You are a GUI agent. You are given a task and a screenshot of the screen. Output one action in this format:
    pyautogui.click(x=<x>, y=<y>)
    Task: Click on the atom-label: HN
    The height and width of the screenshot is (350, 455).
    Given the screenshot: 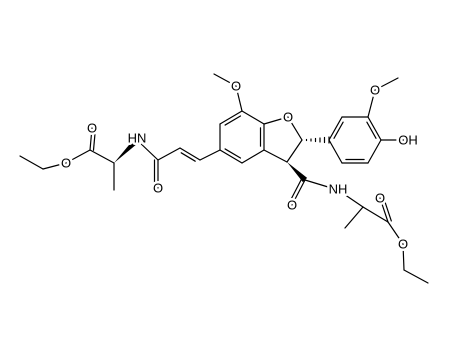 What is the action you would take?
    pyautogui.click(x=137, y=138)
    